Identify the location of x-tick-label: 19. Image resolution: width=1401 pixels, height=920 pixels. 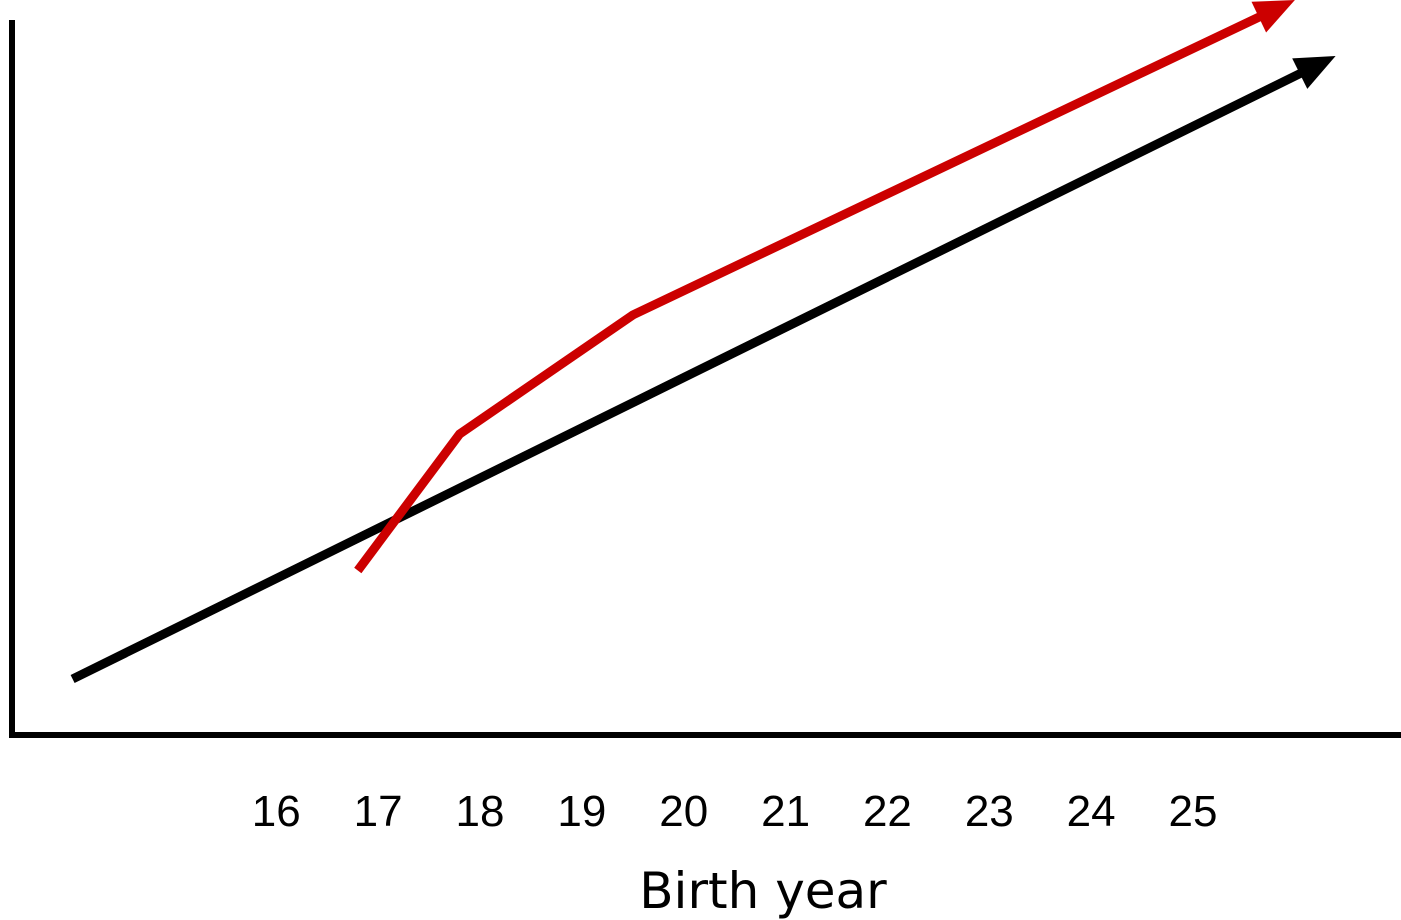
(581, 811).